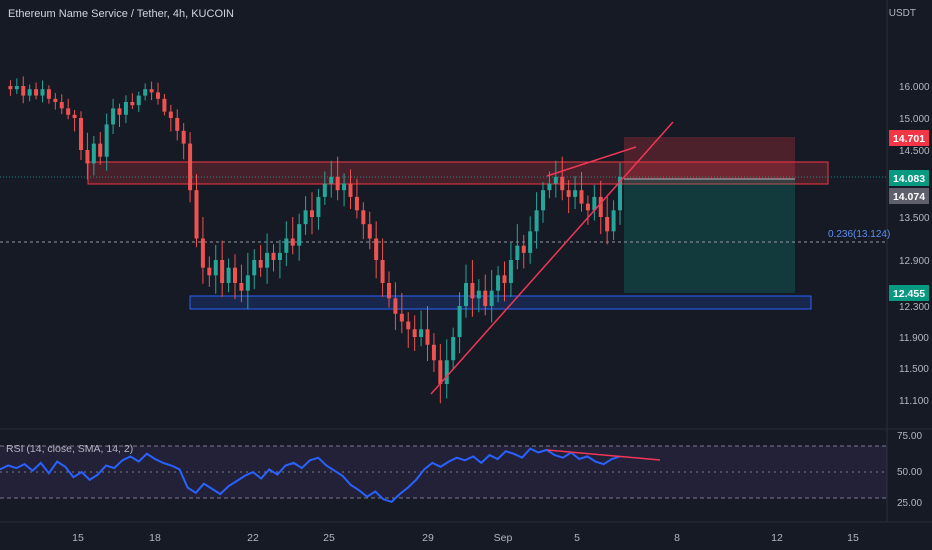 Image resolution: width=932 pixels, height=550 pixels. What do you see at coordinates (155, 538) in the screenshot?
I see `time-tick-label: 18` at bounding box center [155, 538].